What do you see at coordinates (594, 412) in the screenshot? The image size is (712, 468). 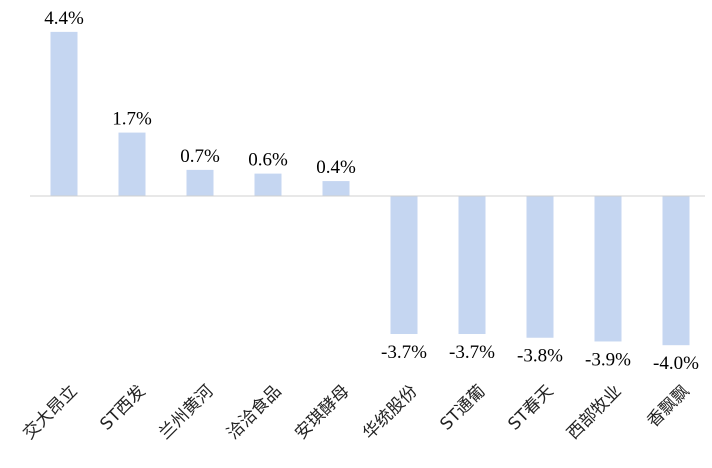 I see `category-label-9: 西部牧业` at bounding box center [594, 412].